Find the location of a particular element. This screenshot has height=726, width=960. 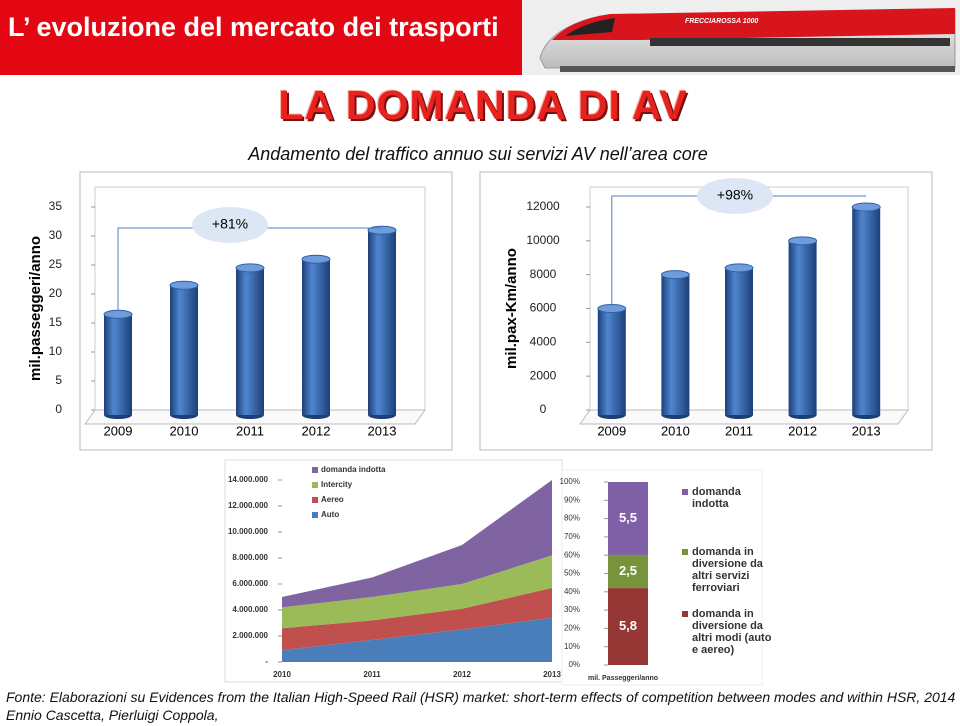

y-tick-label: 2000 is located at coordinates (543, 375).